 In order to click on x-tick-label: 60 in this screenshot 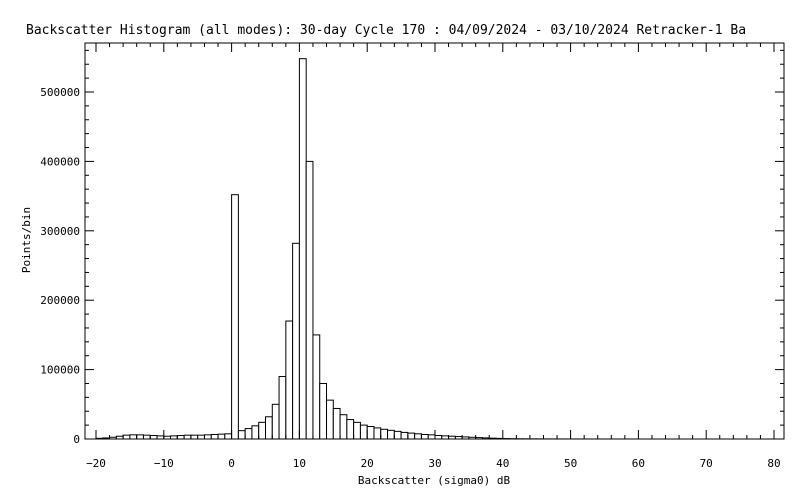, I will do `click(638, 463)`.